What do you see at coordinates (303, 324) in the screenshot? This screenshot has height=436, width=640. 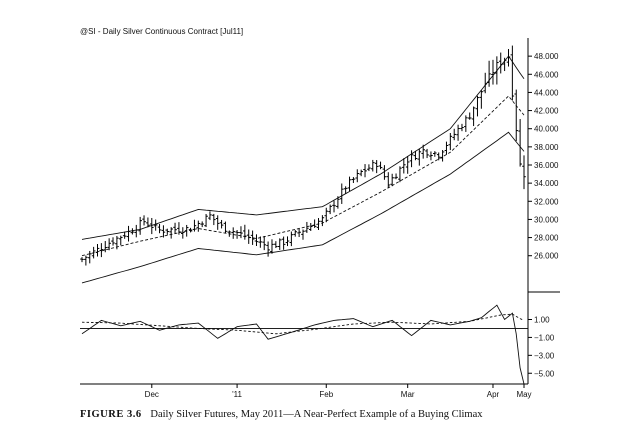 I see `oscillator-signal-line` at bounding box center [303, 324].